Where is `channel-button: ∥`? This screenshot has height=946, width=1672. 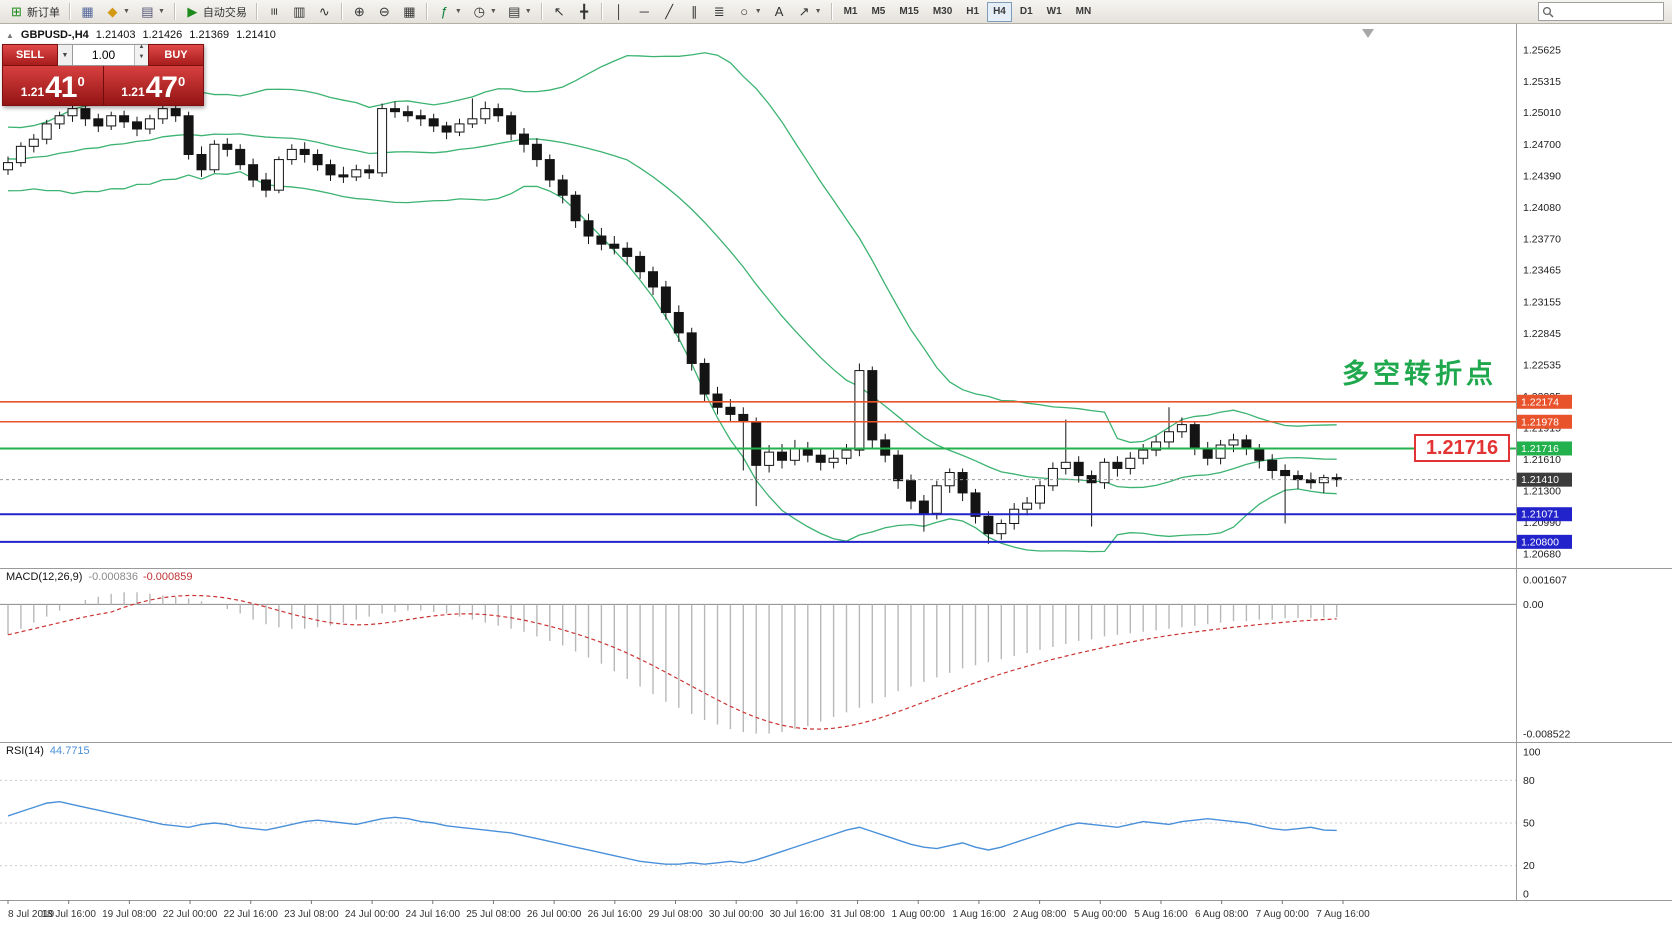
channel-button: ∥ is located at coordinates (694, 12).